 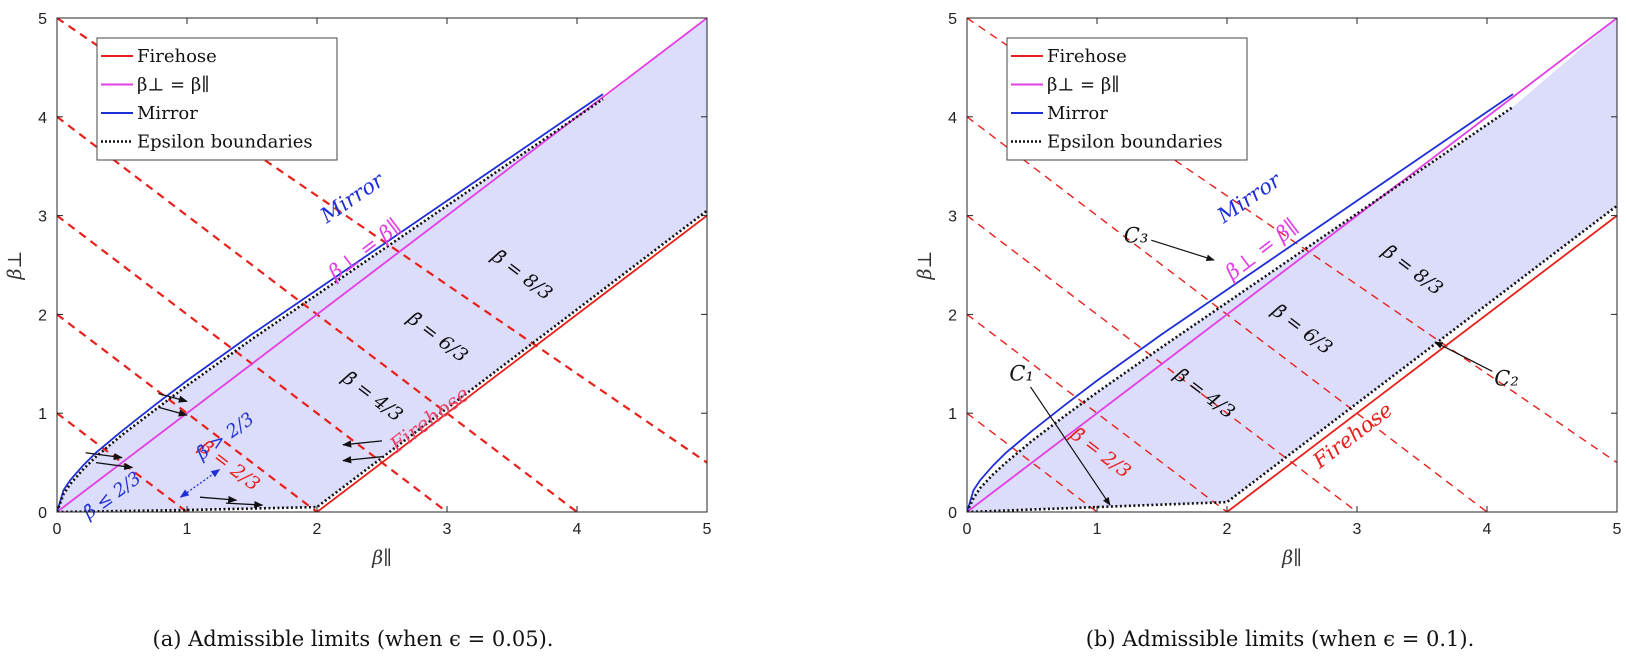 I want to click on point-label: C₃, so click(x=1136, y=235).